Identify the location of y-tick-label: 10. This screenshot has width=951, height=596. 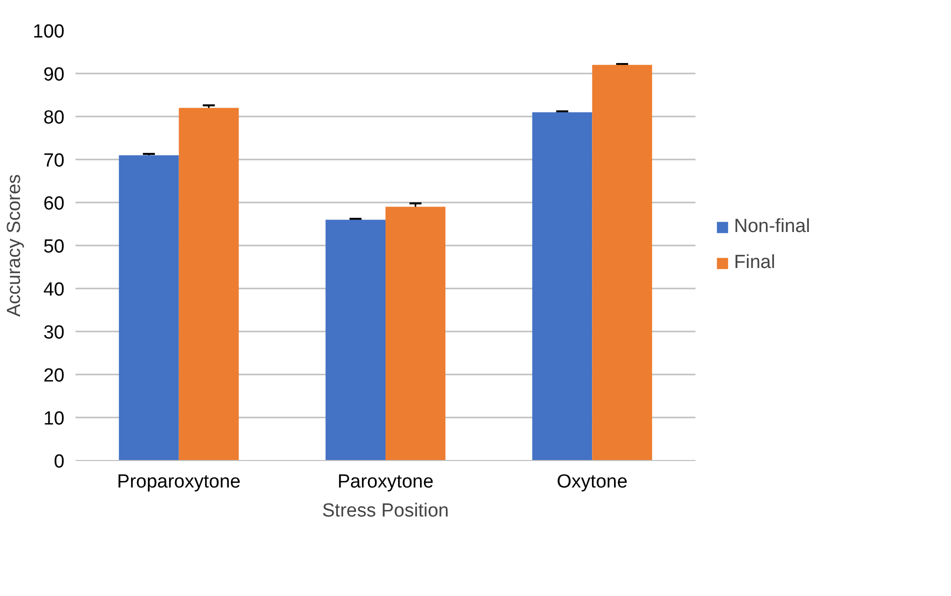
(54, 419).